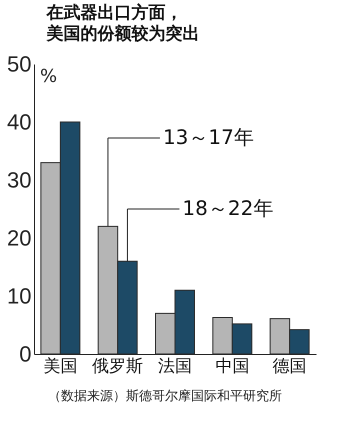  I want to click on legend-label: 18～22年, so click(228, 208).